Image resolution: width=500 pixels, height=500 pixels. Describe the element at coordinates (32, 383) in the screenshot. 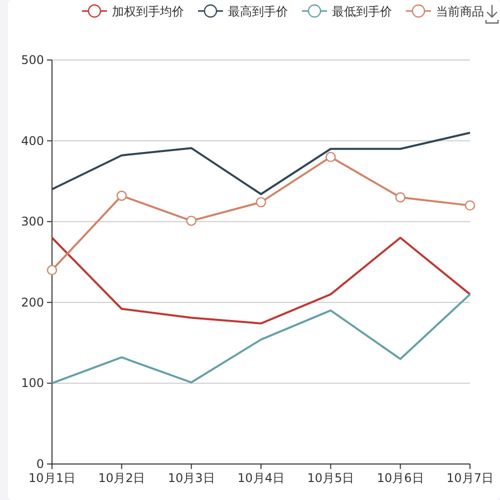

I see `y-tick-label: 100` at that location.